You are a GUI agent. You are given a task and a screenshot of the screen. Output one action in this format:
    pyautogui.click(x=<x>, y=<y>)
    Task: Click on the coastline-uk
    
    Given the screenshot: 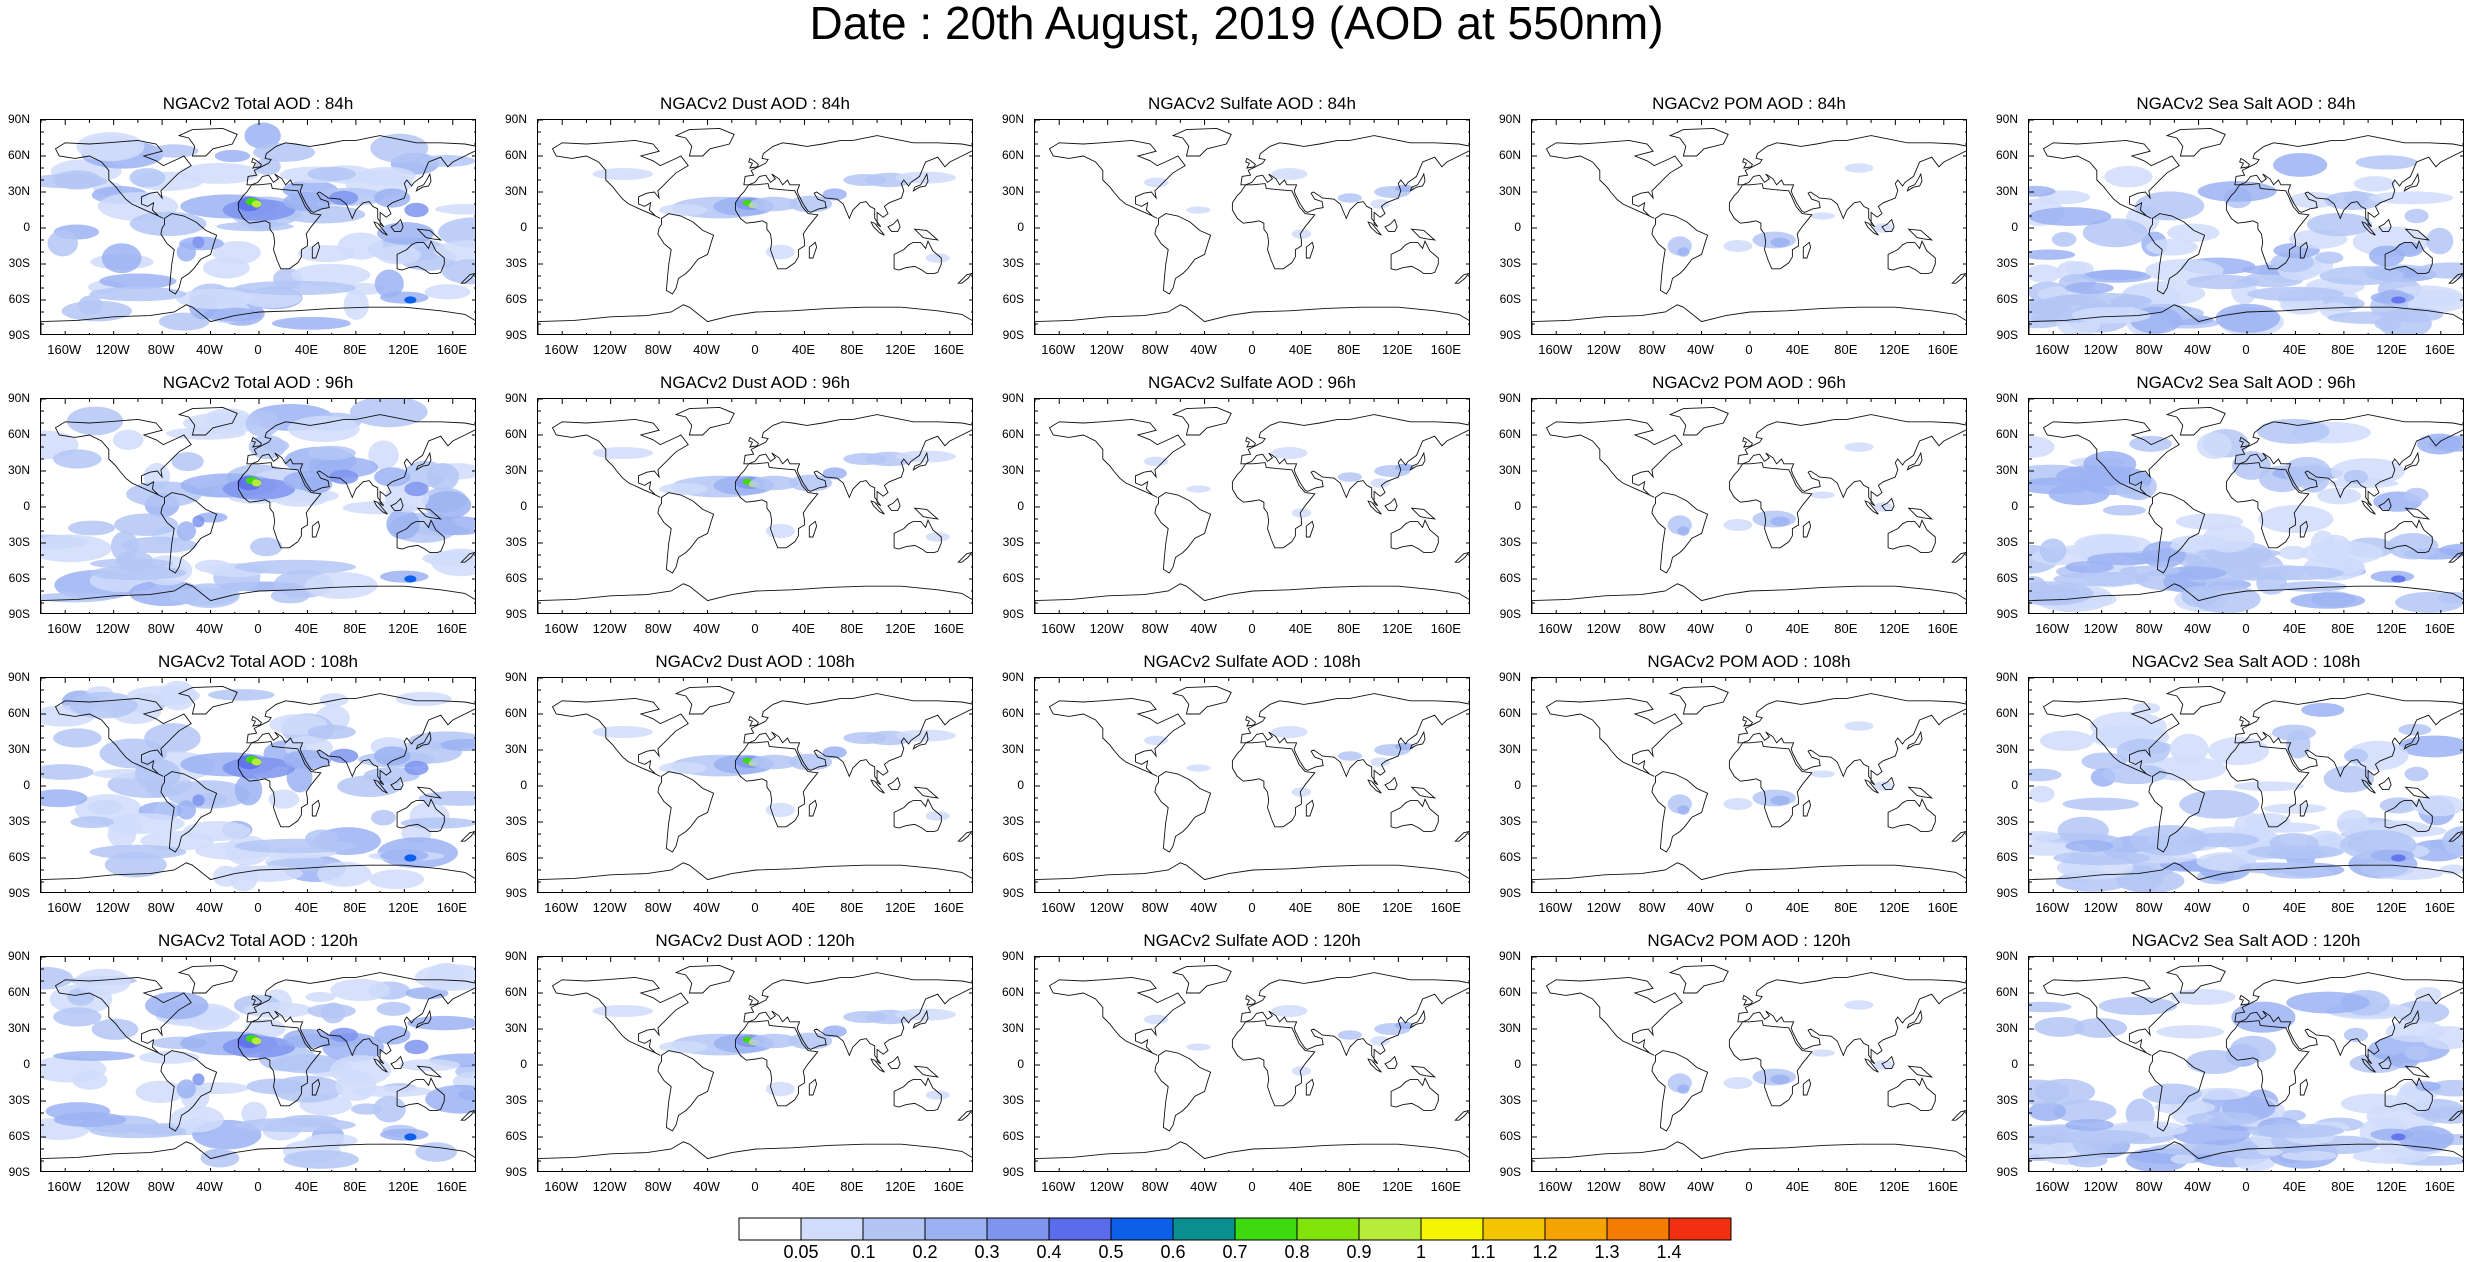 What is the action you would take?
    pyautogui.click(x=753, y=163)
    